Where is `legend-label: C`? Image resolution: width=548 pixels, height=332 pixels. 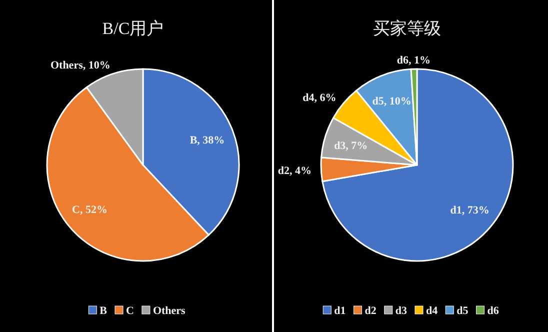
legend-label: C is located at coordinates (130, 311).